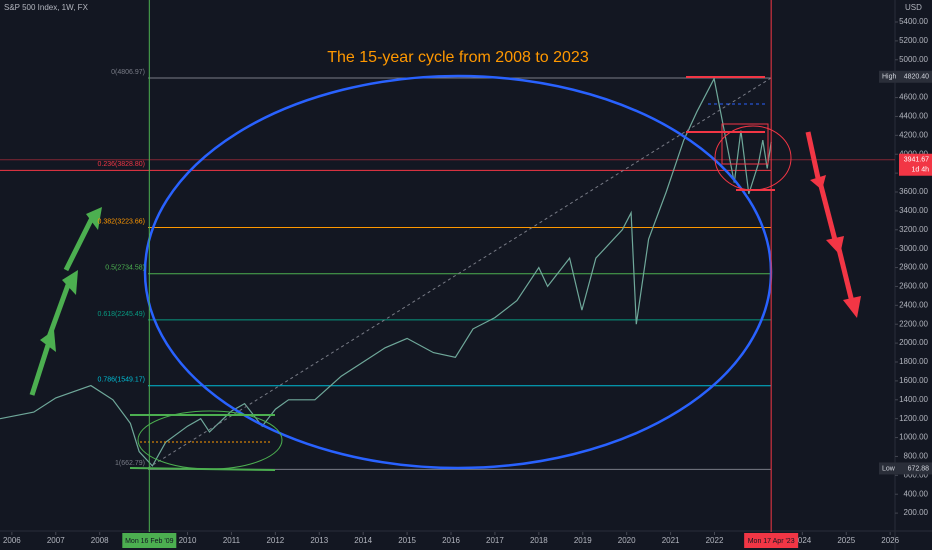  Describe the element at coordinates (671, 540) in the screenshot. I see `x-tick-label: 2021` at that location.